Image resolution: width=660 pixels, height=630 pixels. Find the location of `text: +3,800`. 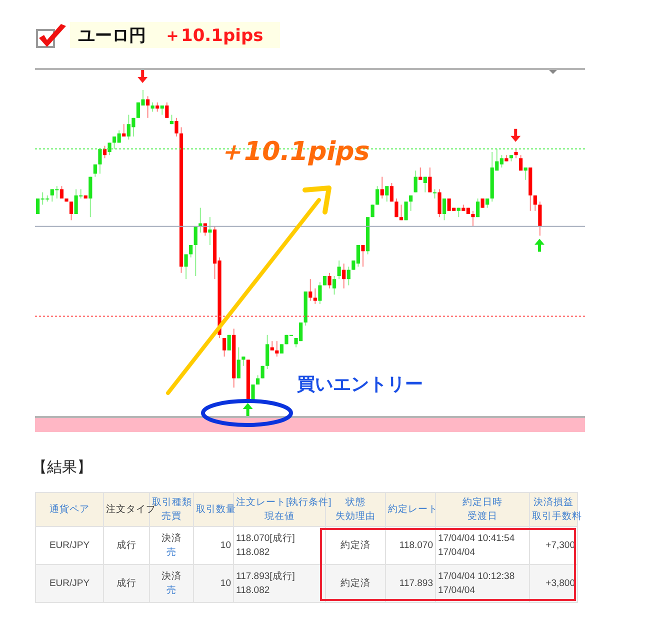

text: +3,800 is located at coordinates (559, 583).